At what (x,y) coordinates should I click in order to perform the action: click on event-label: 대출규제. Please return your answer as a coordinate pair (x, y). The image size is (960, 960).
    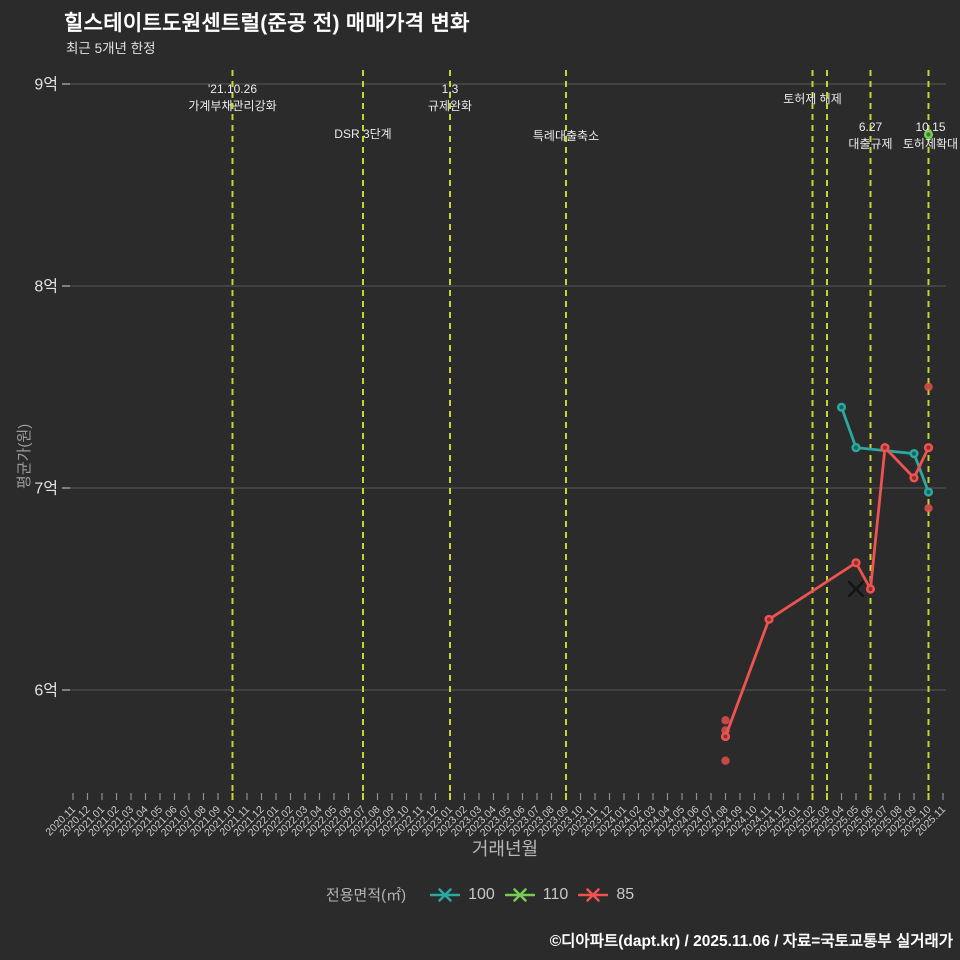
    Looking at the image, I should click on (870, 144).